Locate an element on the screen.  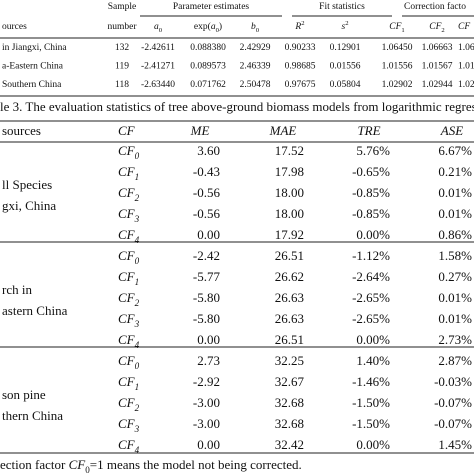
cell: 1.01567 is located at coordinates (437, 67).